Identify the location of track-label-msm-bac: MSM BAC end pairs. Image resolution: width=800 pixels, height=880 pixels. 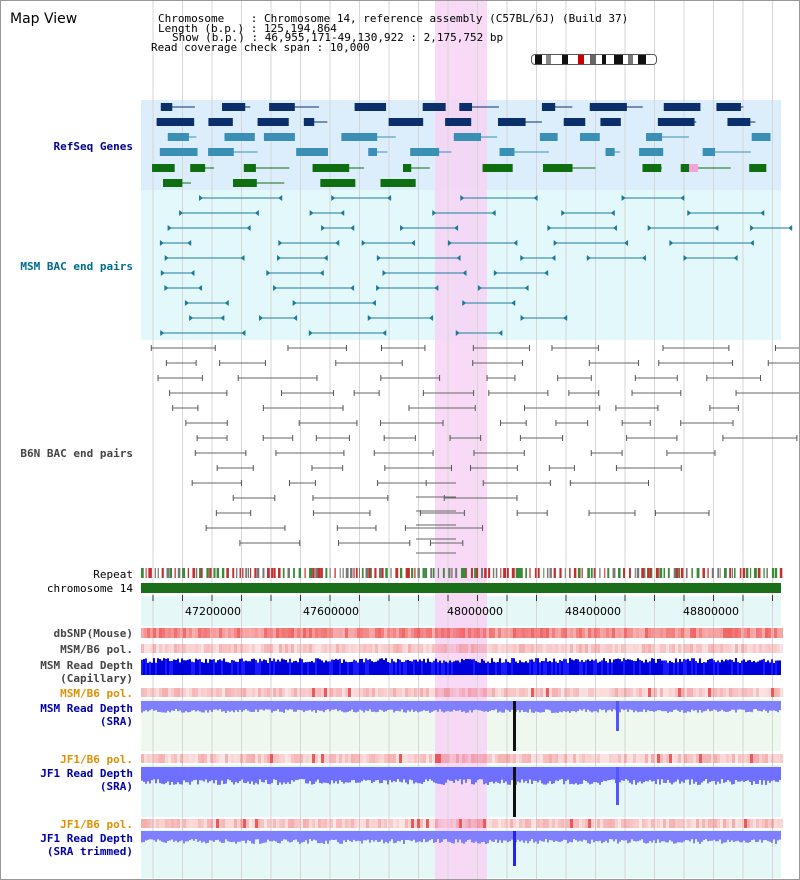
(76, 266).